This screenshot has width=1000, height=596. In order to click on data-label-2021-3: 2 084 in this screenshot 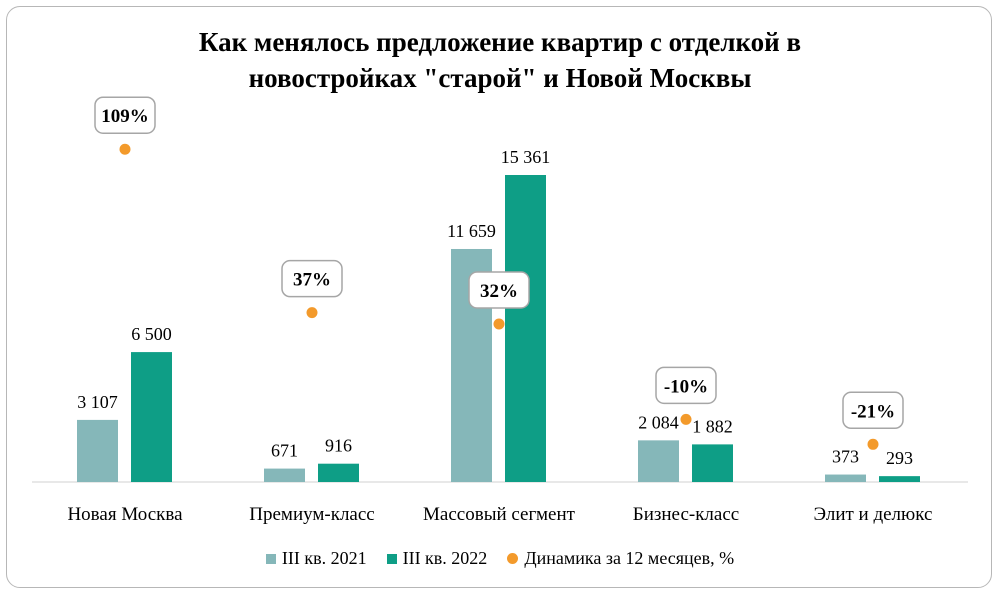, I will do `click(658, 422)`.